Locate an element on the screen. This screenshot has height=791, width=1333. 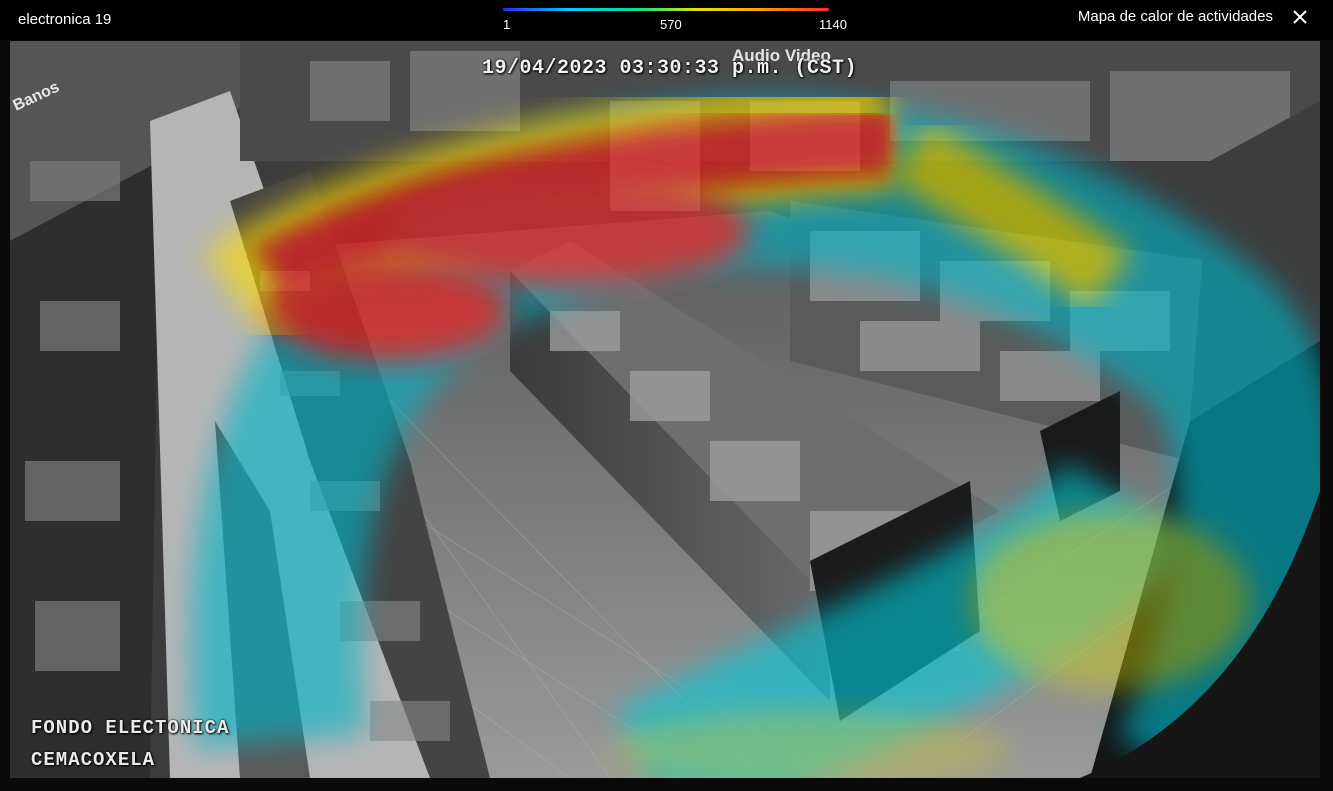
bottom-bar is located at coordinates (666, 784).